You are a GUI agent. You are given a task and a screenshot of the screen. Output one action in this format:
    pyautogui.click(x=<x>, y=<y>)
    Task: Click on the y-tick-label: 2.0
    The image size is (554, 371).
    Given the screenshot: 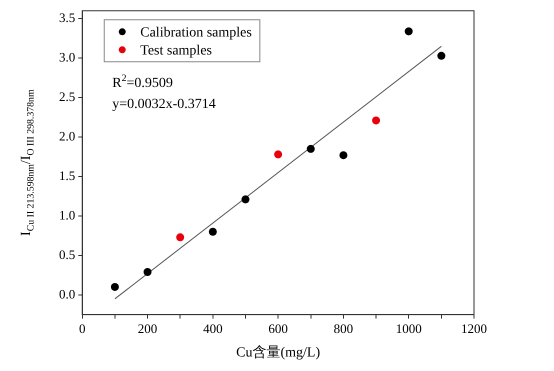 What is the action you would take?
    pyautogui.click(x=67, y=136)
    